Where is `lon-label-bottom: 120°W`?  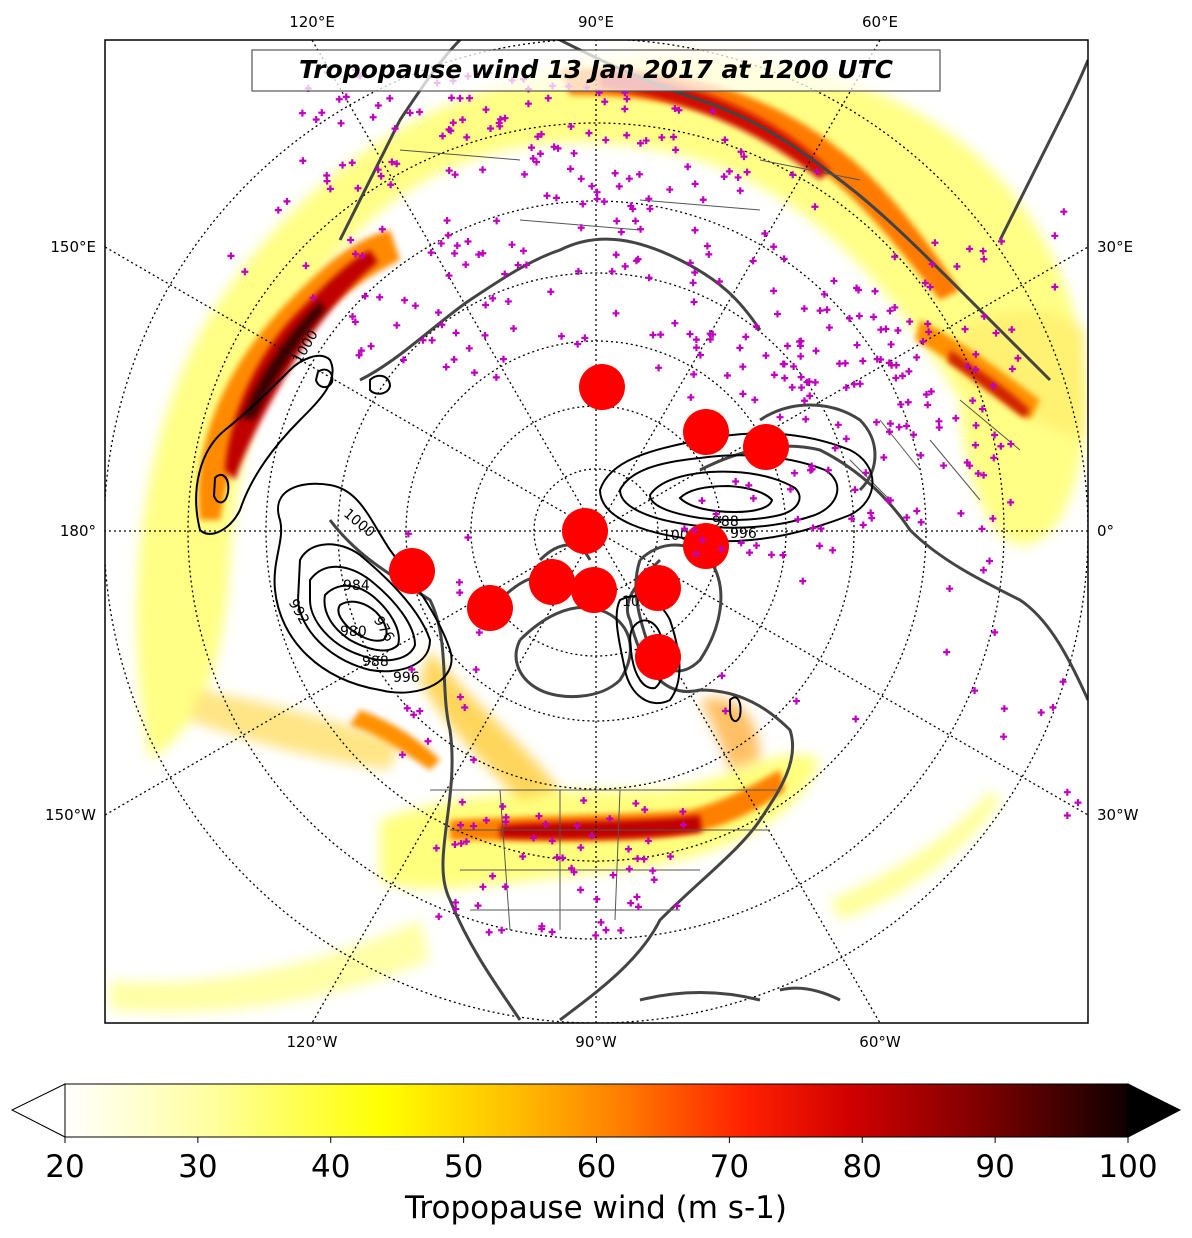
lon-label-bottom: 120°W is located at coordinates (312, 1042).